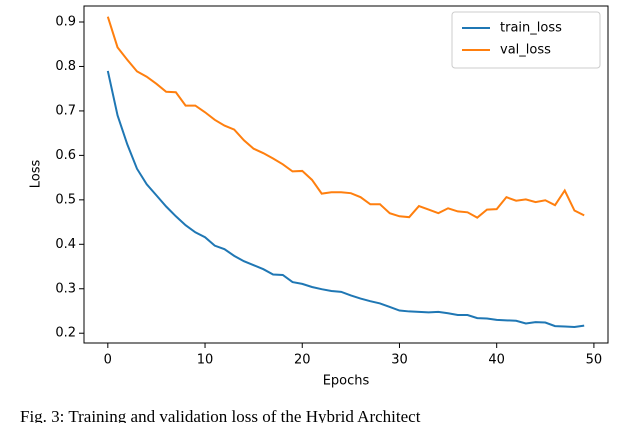 This screenshot has width=640, height=423. Describe the element at coordinates (108, 360) in the screenshot. I see `x-tick-label: 0` at that location.